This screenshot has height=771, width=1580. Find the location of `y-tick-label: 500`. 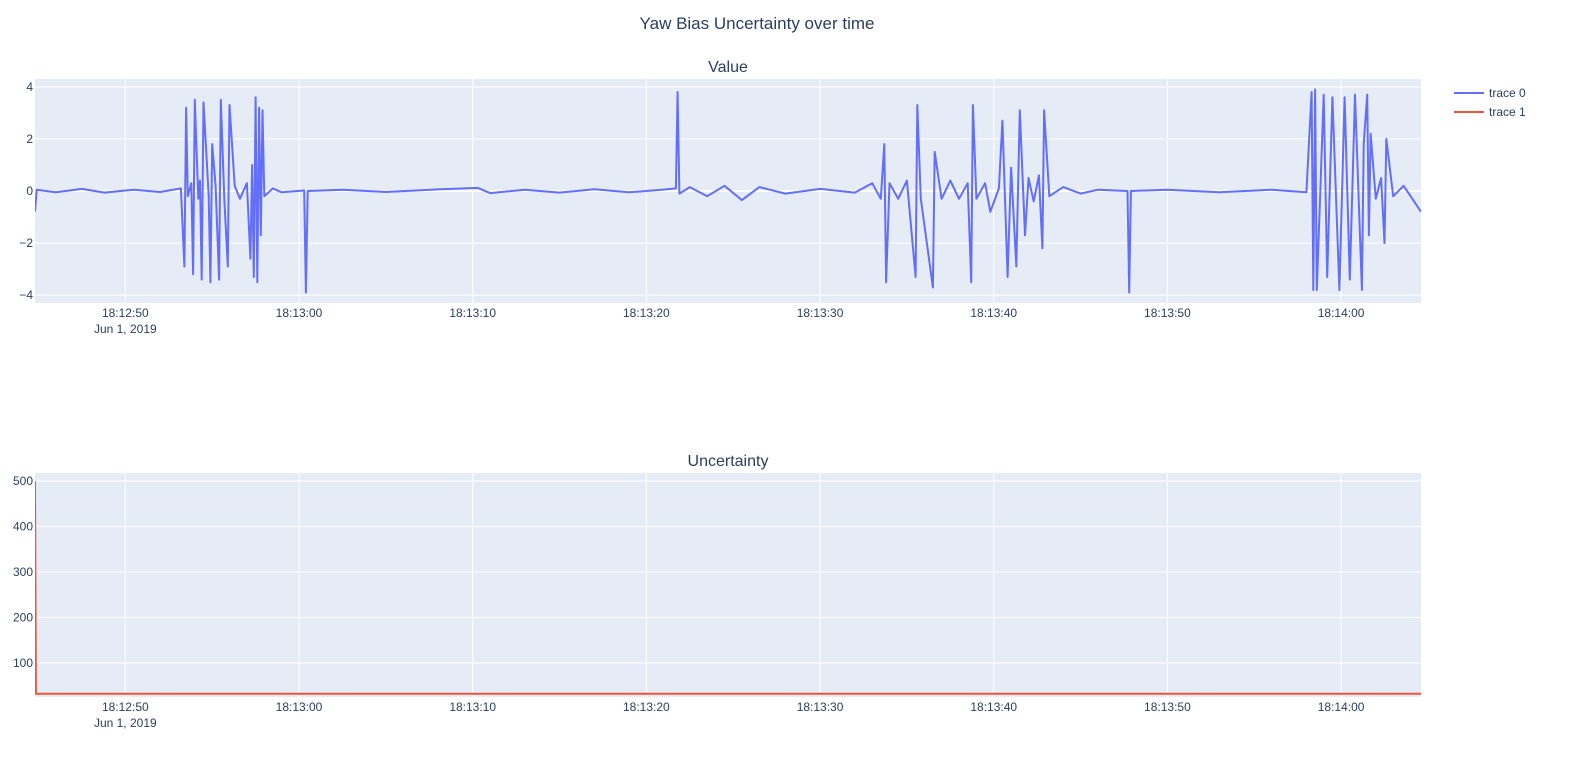

y-tick-label: 500 is located at coordinates (23, 481).